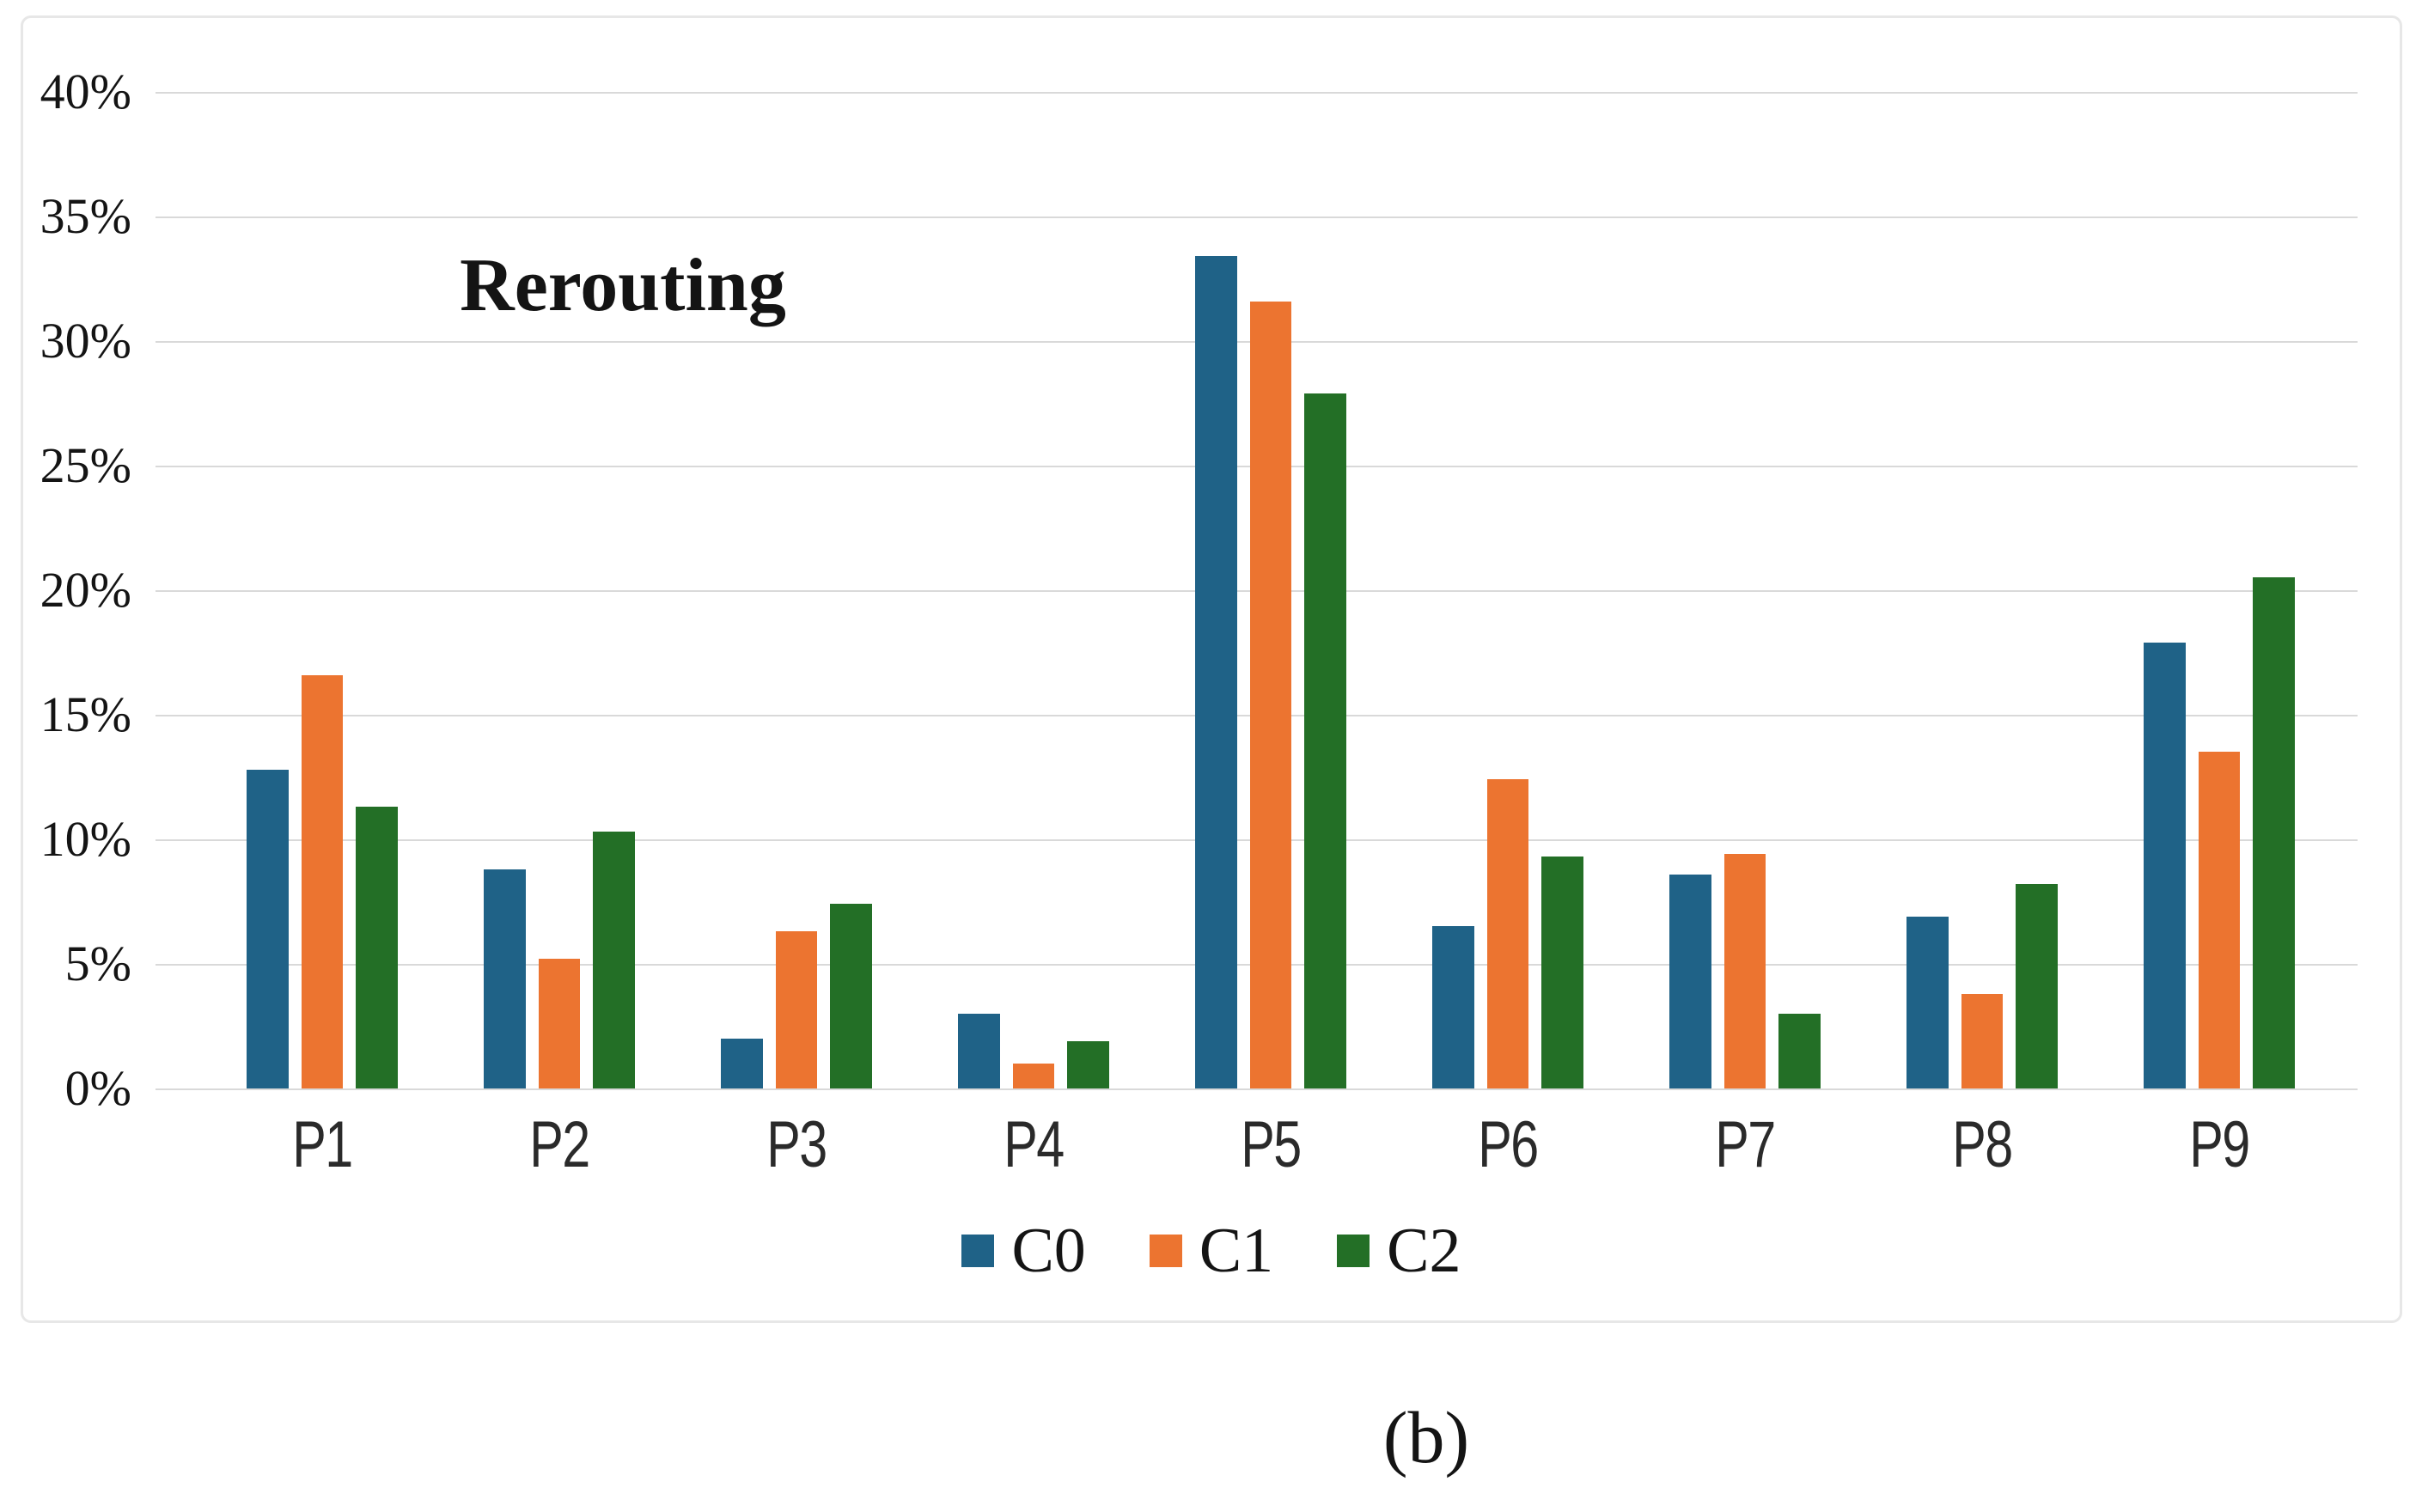 The height and width of the screenshot is (1512, 2422). What do you see at coordinates (85, 465) in the screenshot?
I see `y-tick-label-25%: 25%` at bounding box center [85, 465].